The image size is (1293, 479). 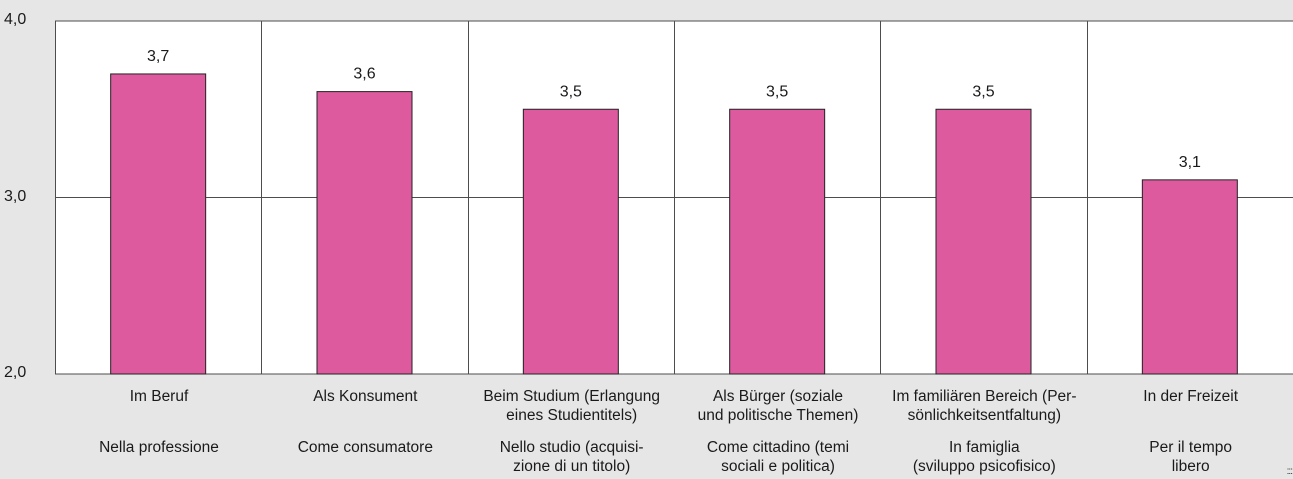 What do you see at coordinates (15, 19) in the screenshot?
I see `y-tick-label-2: 4,0` at bounding box center [15, 19].